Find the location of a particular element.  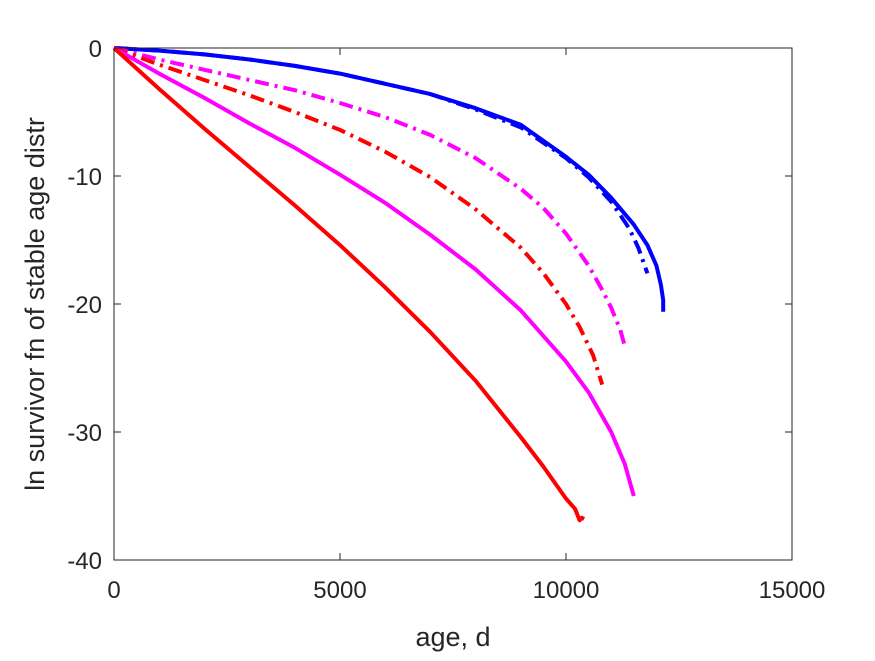

x-axis-label: age, d is located at coordinates (452, 637).